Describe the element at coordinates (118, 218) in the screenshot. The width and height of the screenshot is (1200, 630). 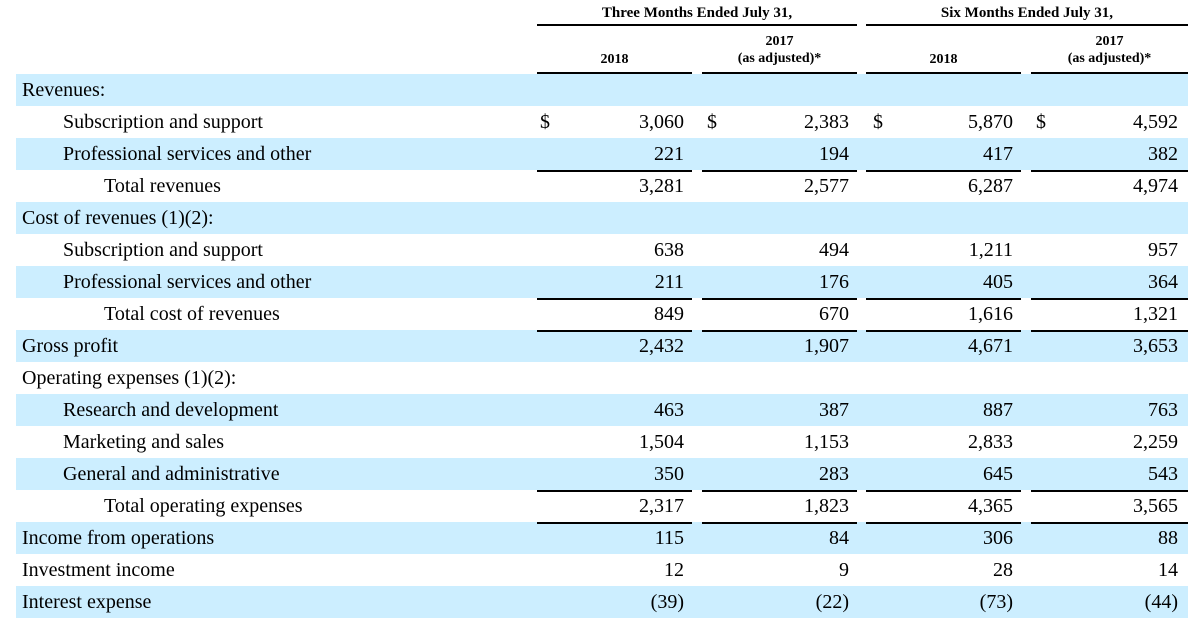
I see `row-label: Cost of revenues (1)(2):` at that location.